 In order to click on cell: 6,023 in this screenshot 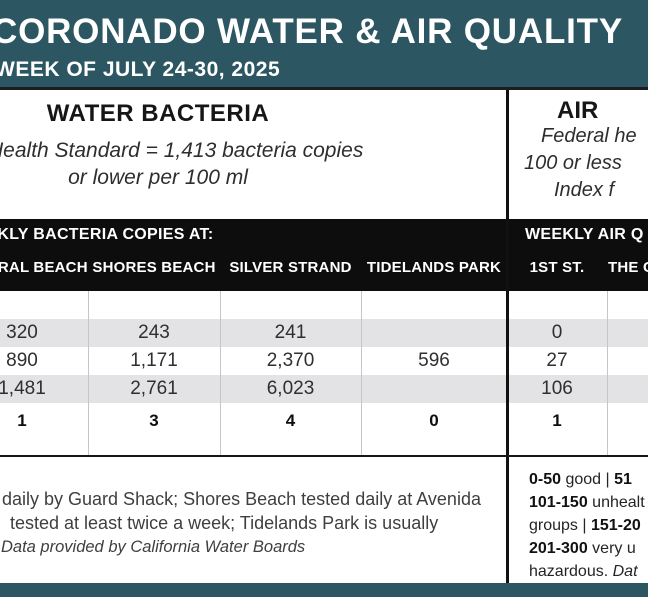, I will do `click(290, 388)`.